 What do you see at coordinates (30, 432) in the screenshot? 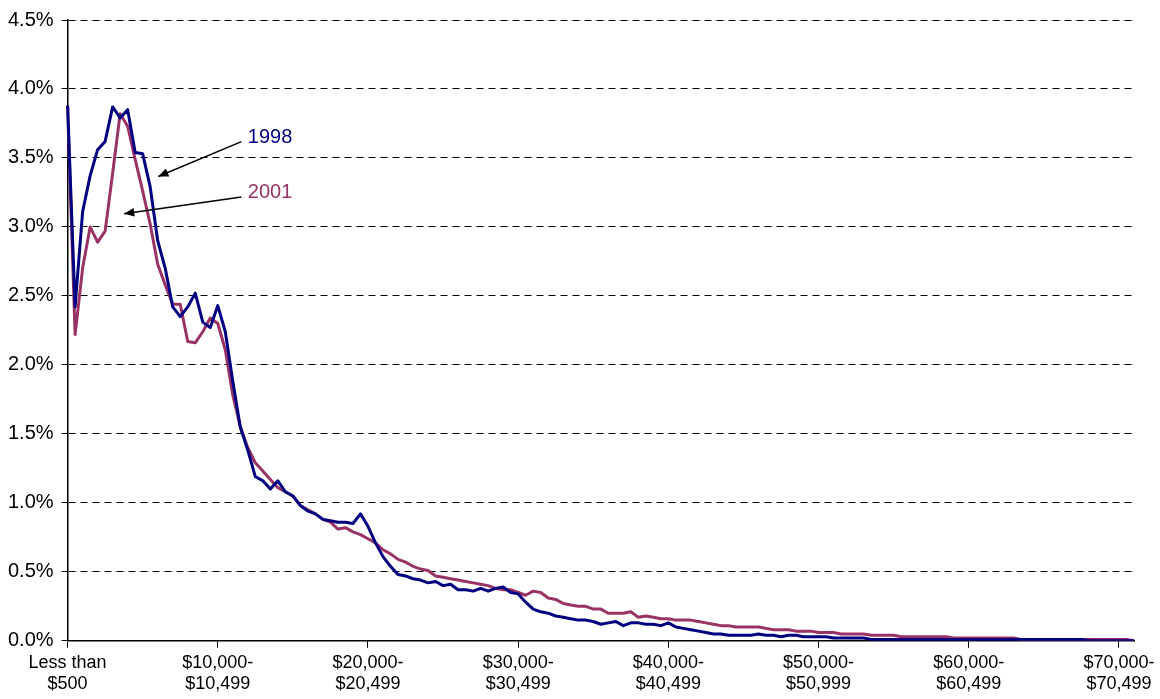
I see `y-tick-label: 1.5%` at bounding box center [30, 432].